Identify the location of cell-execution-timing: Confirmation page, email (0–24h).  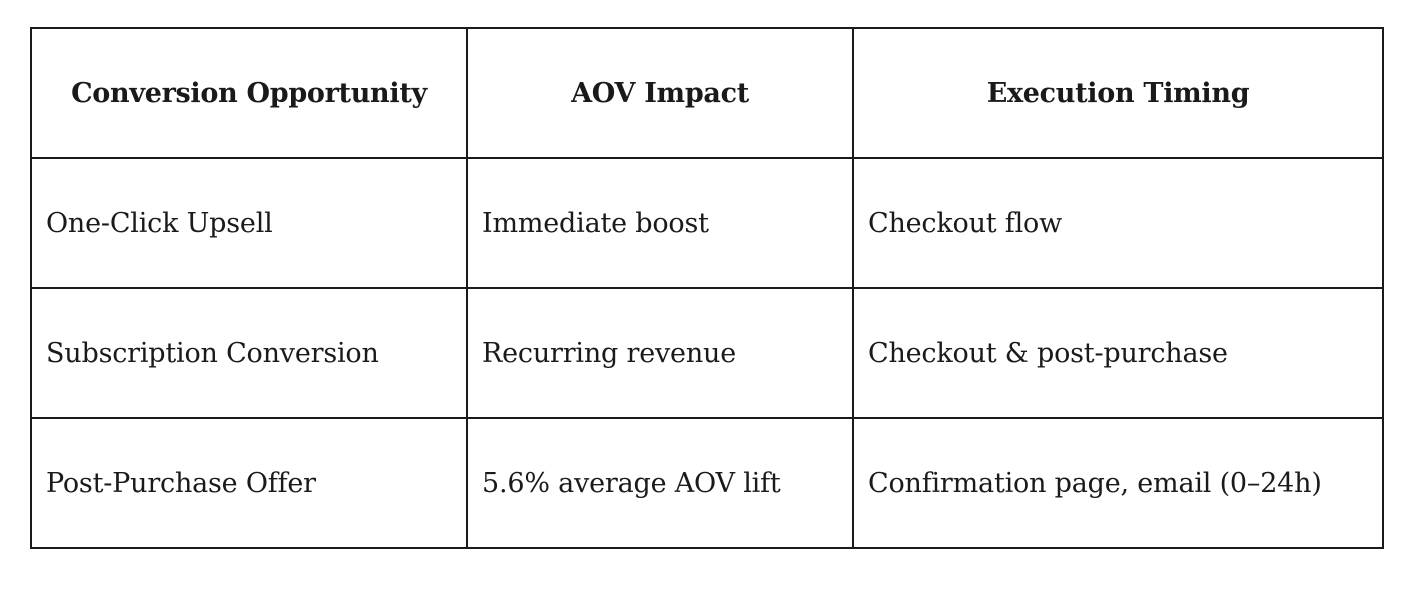
(1118, 483).